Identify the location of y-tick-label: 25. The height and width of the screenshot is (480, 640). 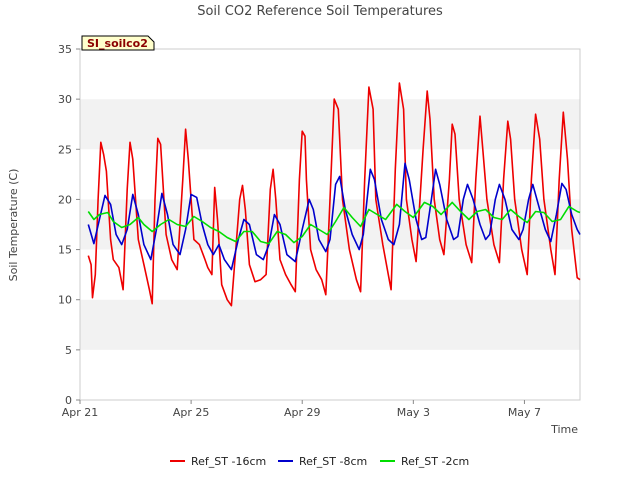
(65, 149).